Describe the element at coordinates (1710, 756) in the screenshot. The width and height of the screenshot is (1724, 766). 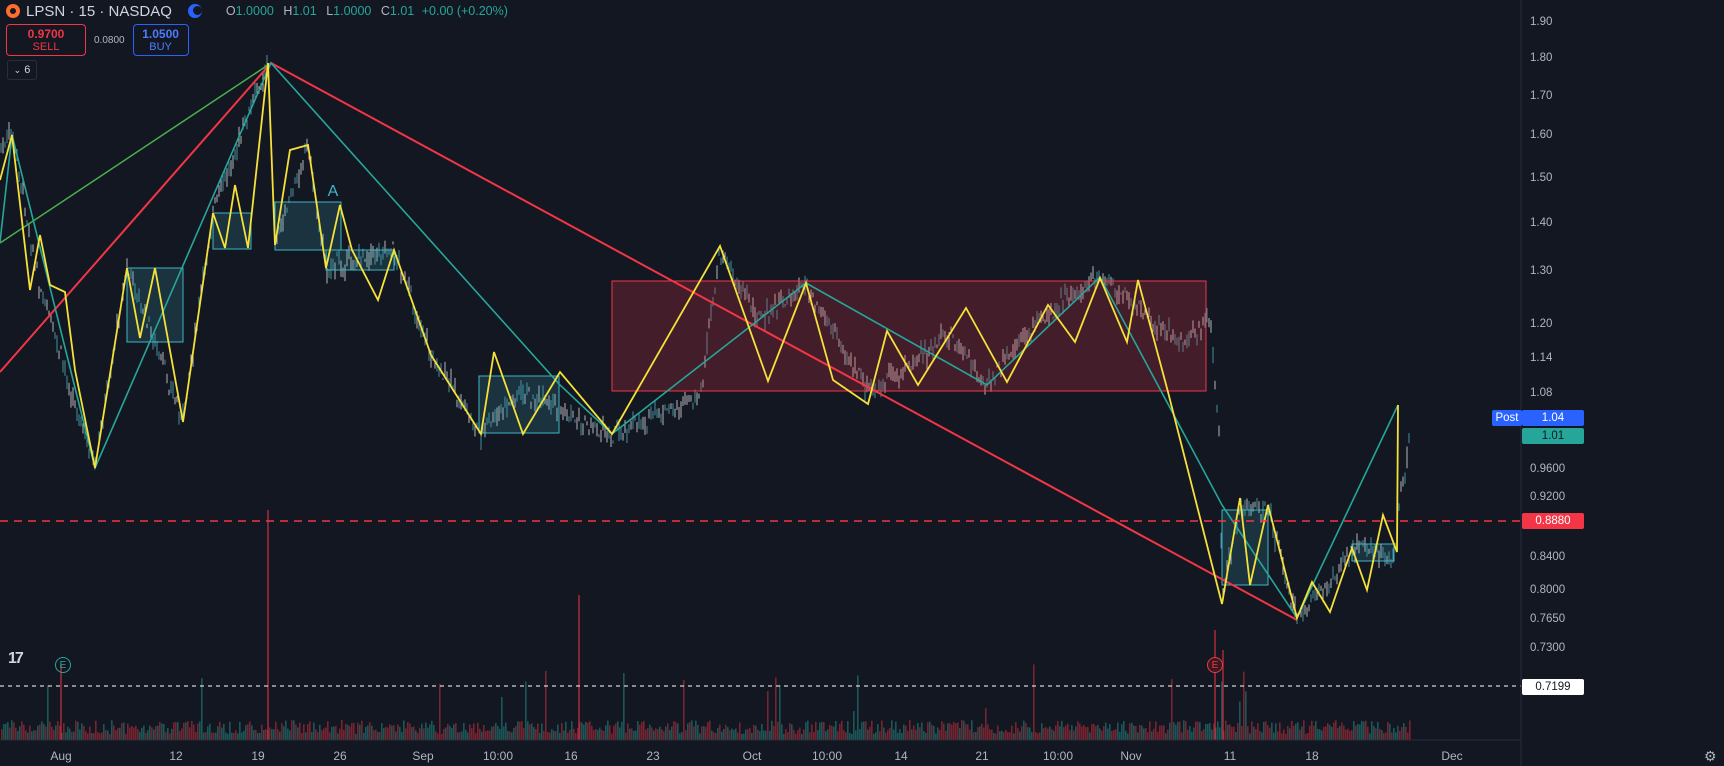
I see `gear-icon: ⚙` at that location.